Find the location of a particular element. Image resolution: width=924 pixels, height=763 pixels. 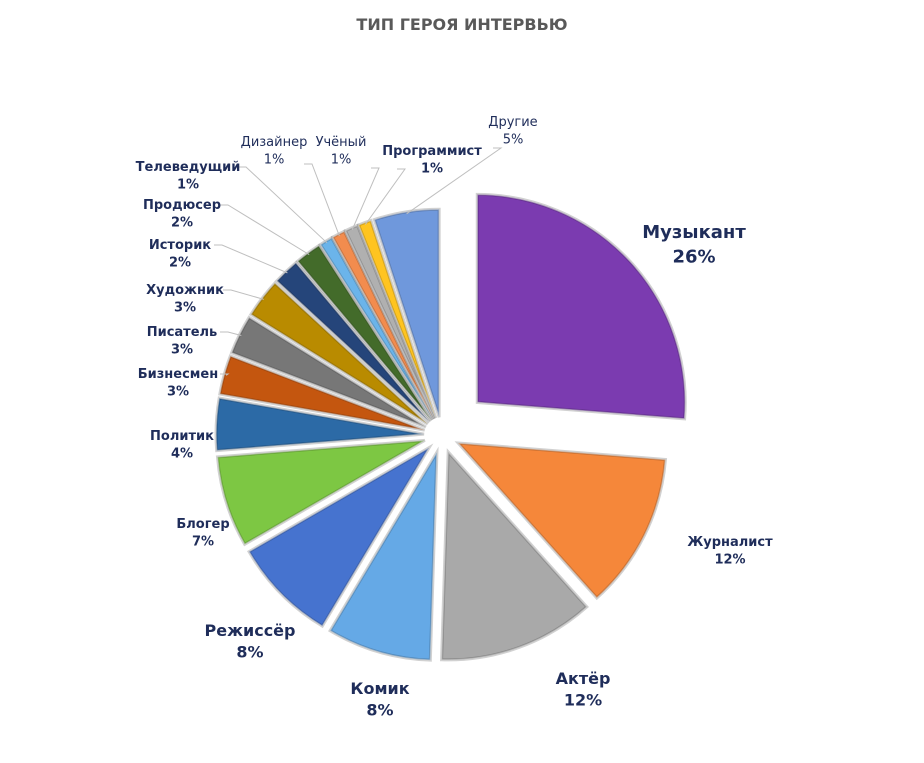

data-label-3: Комик 8% is located at coordinates (379, 699).